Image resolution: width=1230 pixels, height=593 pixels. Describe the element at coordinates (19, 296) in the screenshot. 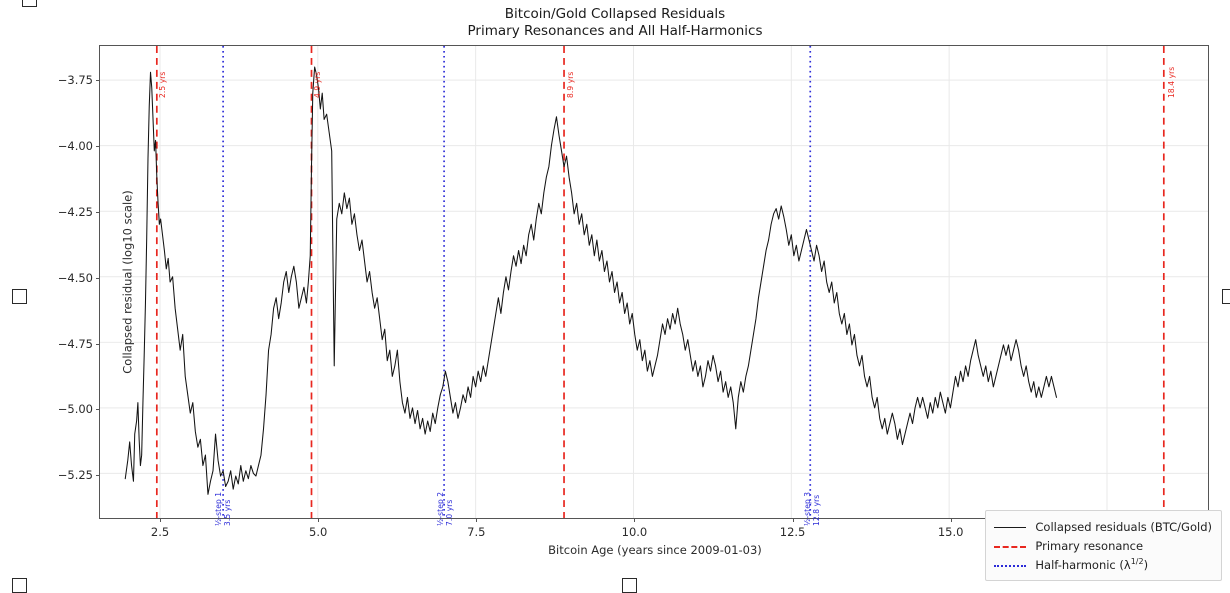

I see `resize-handle-left` at that location.